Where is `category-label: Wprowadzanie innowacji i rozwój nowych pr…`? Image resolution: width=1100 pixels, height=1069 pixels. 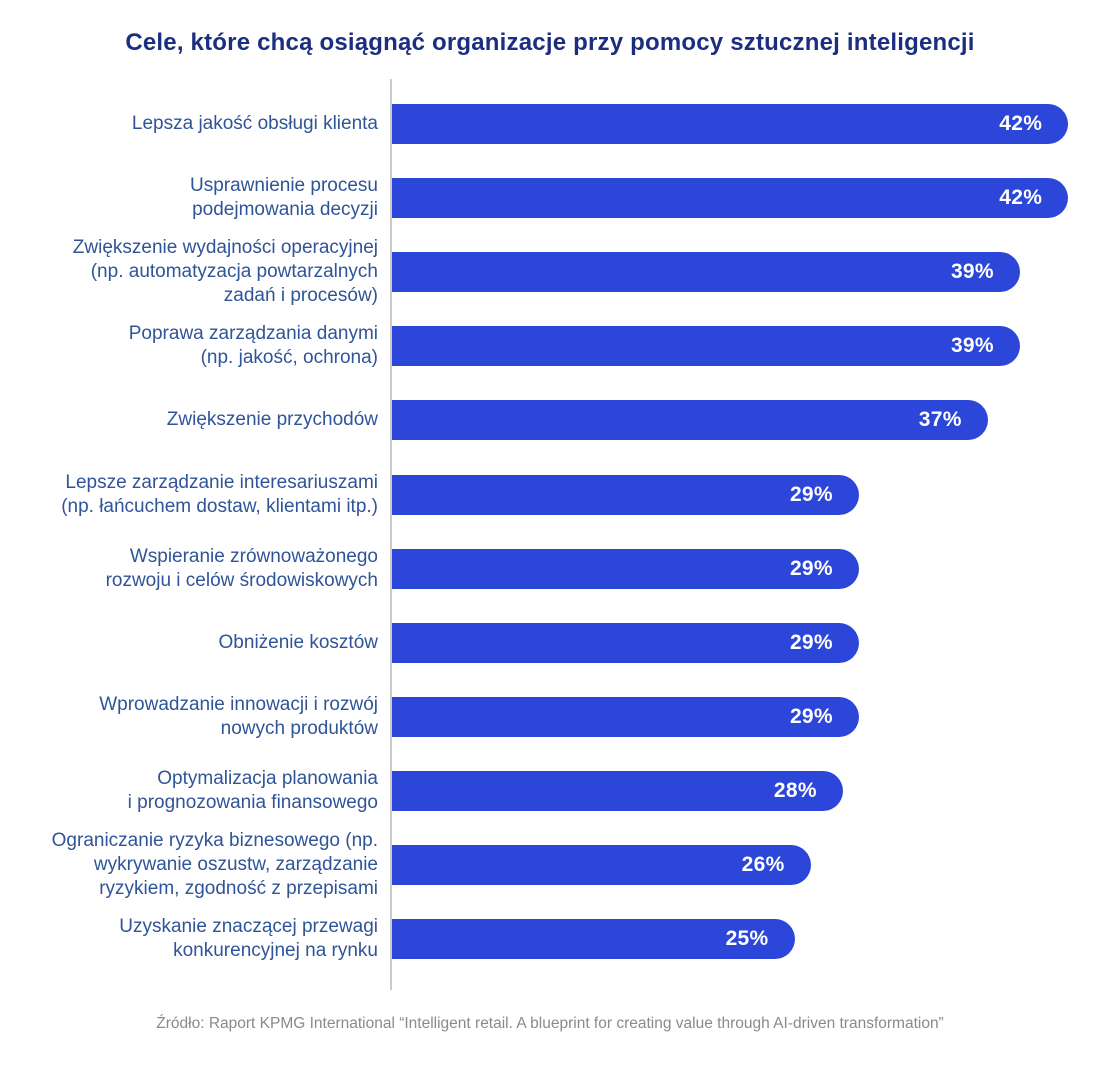
category-label: Wprowadzanie innowacji i rozwój nowych pr… is located at coordinates (238, 716).